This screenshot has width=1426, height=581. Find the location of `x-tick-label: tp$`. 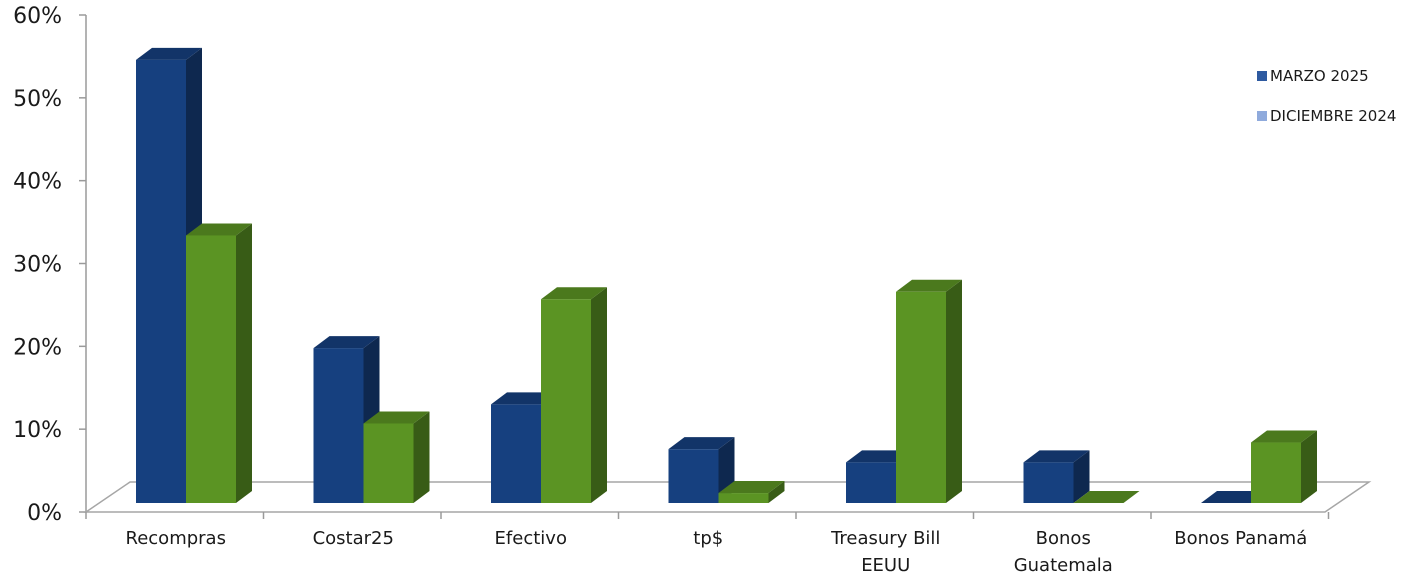

x-tick-label: tp$ is located at coordinates (708, 538).